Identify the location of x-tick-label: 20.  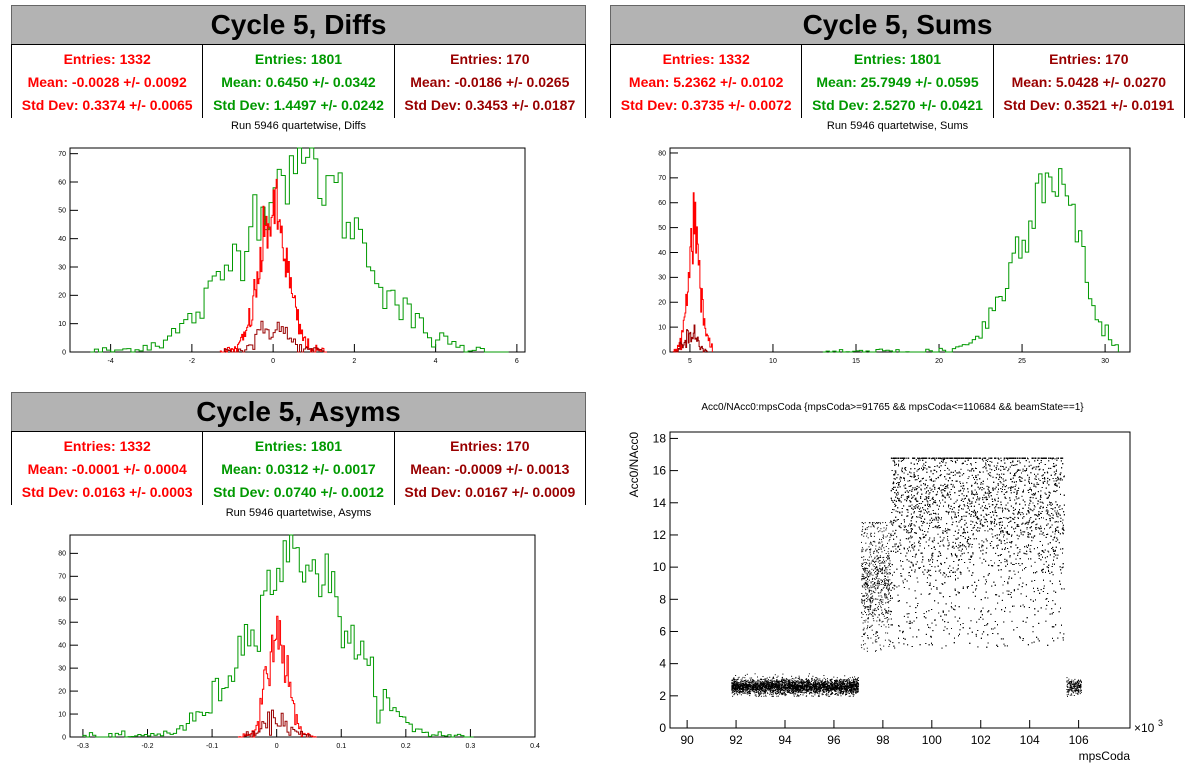
(939, 361).